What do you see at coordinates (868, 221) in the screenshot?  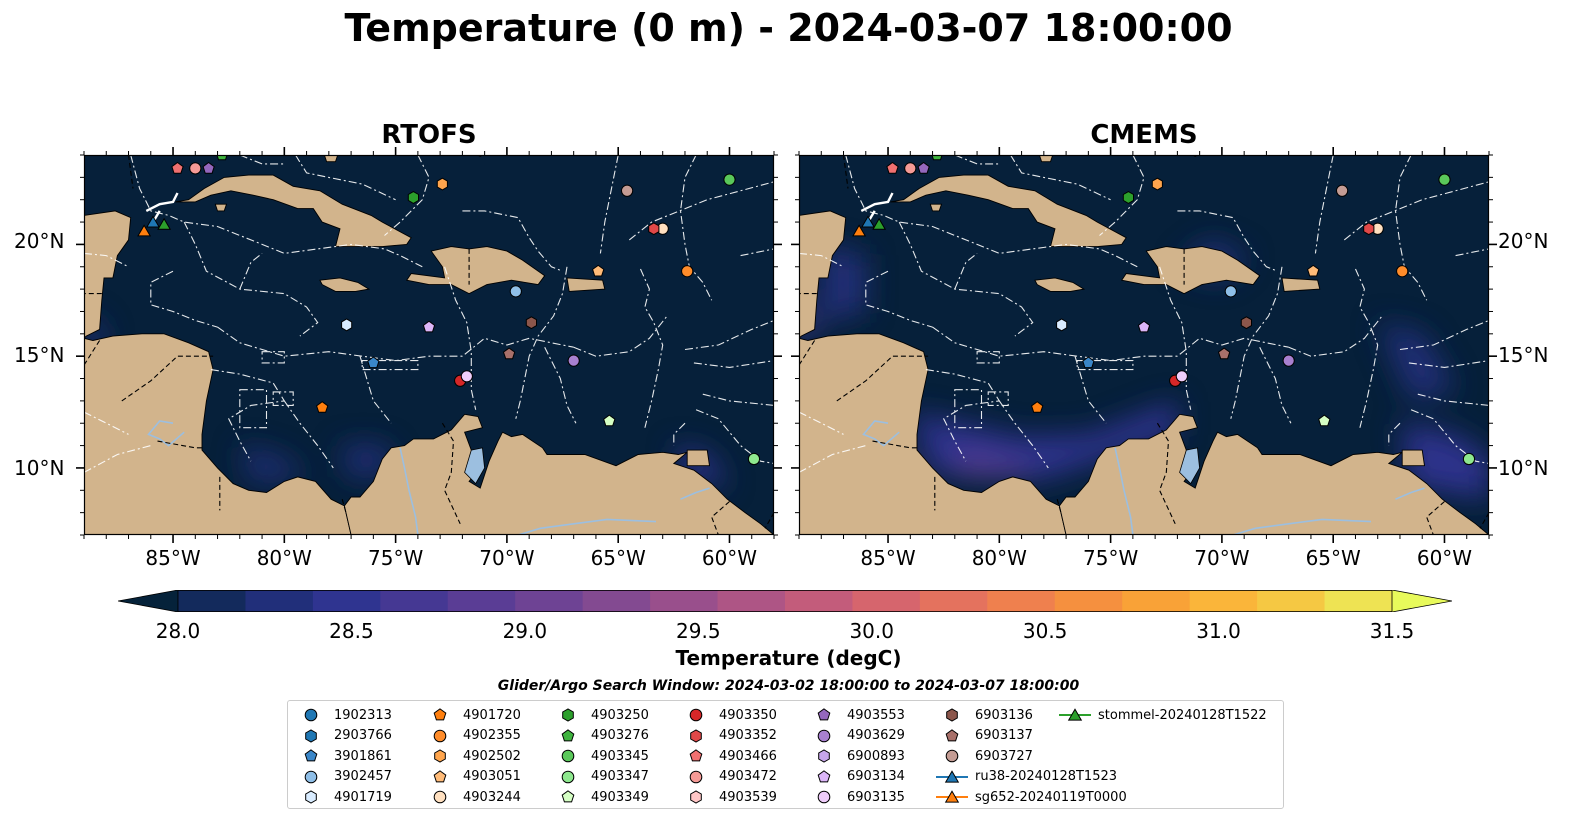 I see `float-ru38-20240128T1523` at bounding box center [868, 221].